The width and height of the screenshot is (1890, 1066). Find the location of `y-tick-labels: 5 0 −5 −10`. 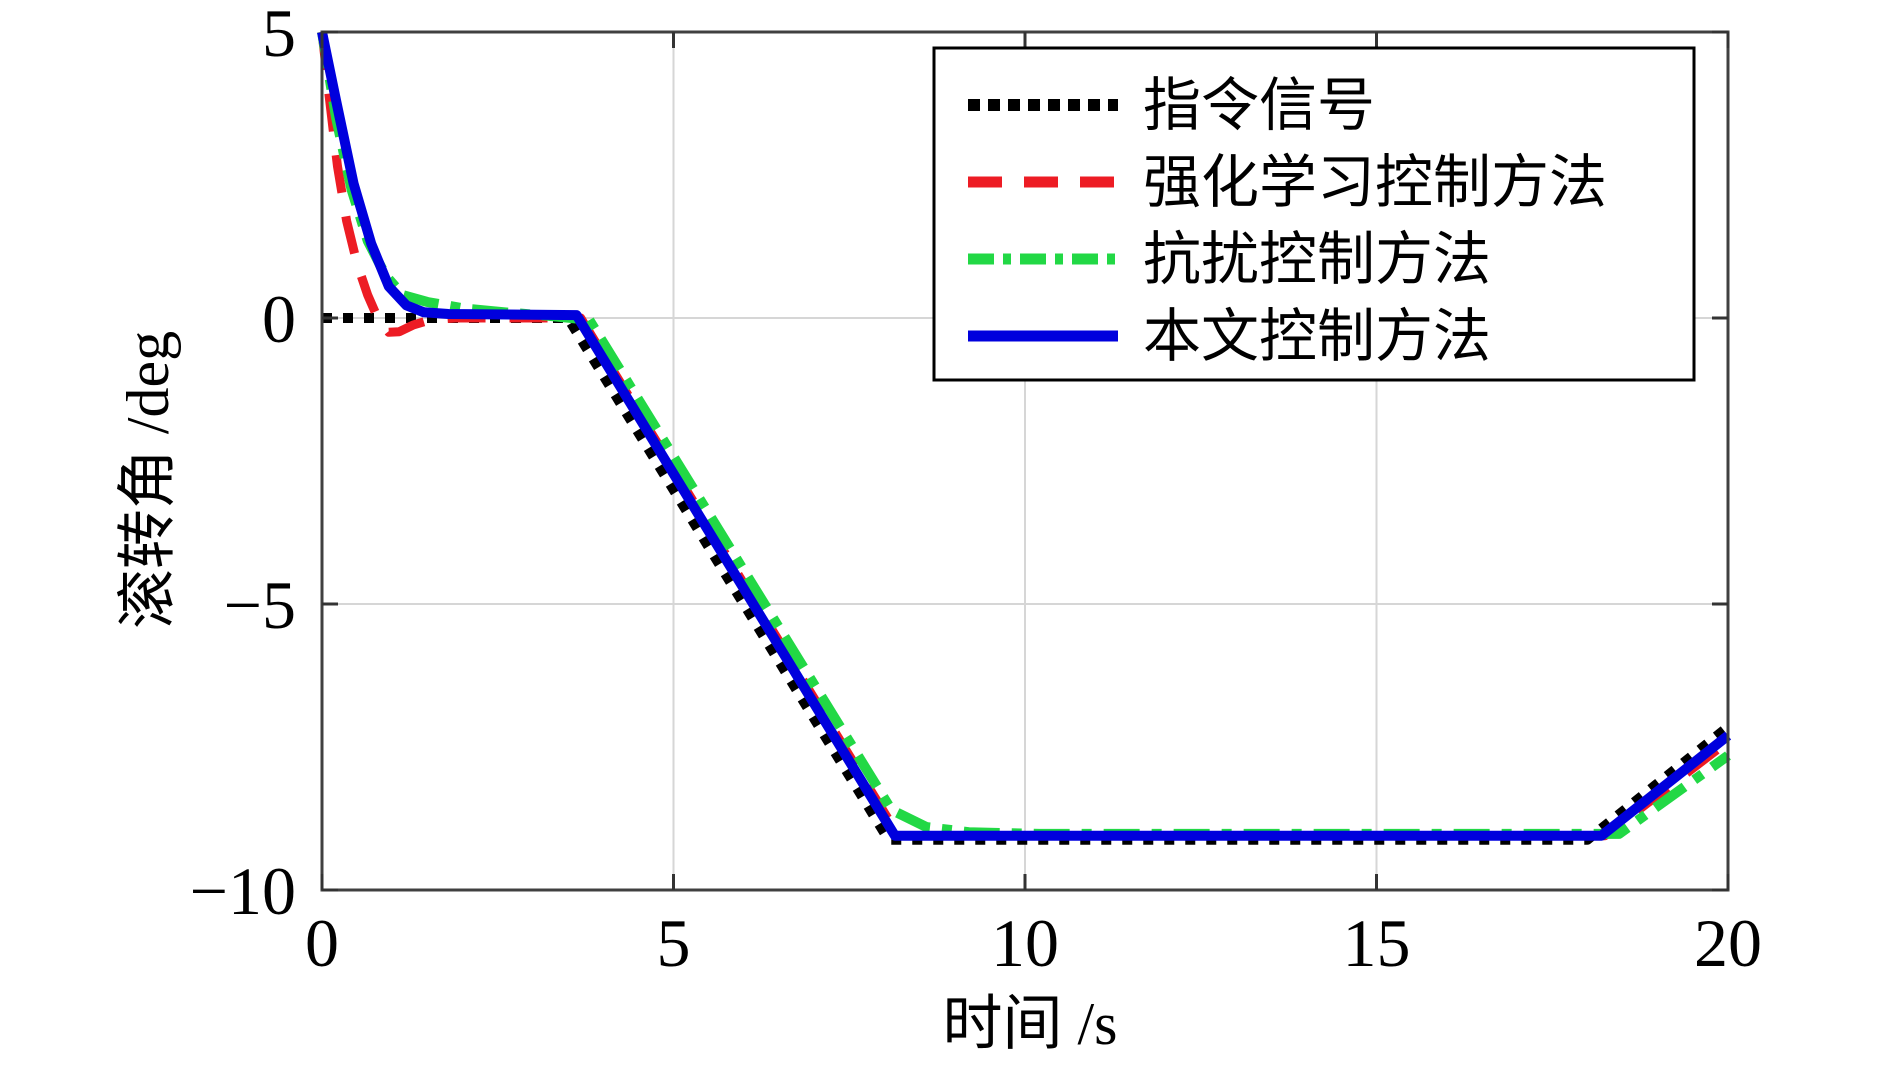

y-tick-labels: 5 0 −5 −10 is located at coordinates (243, 464).